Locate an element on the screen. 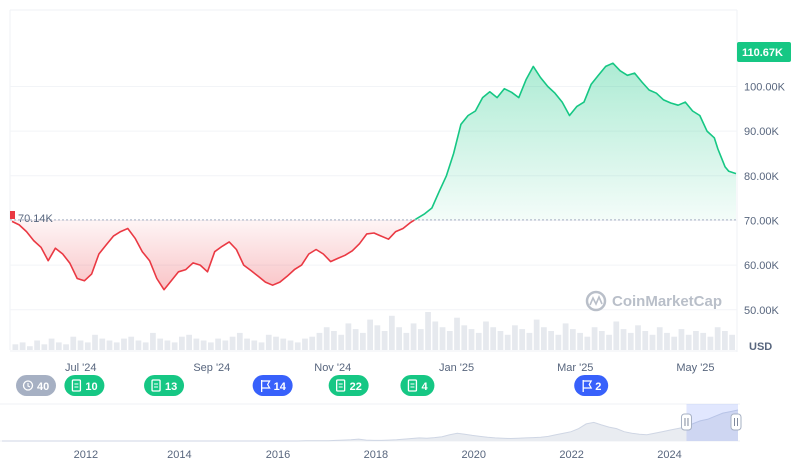  area-above-baseline is located at coordinates (575, 141).